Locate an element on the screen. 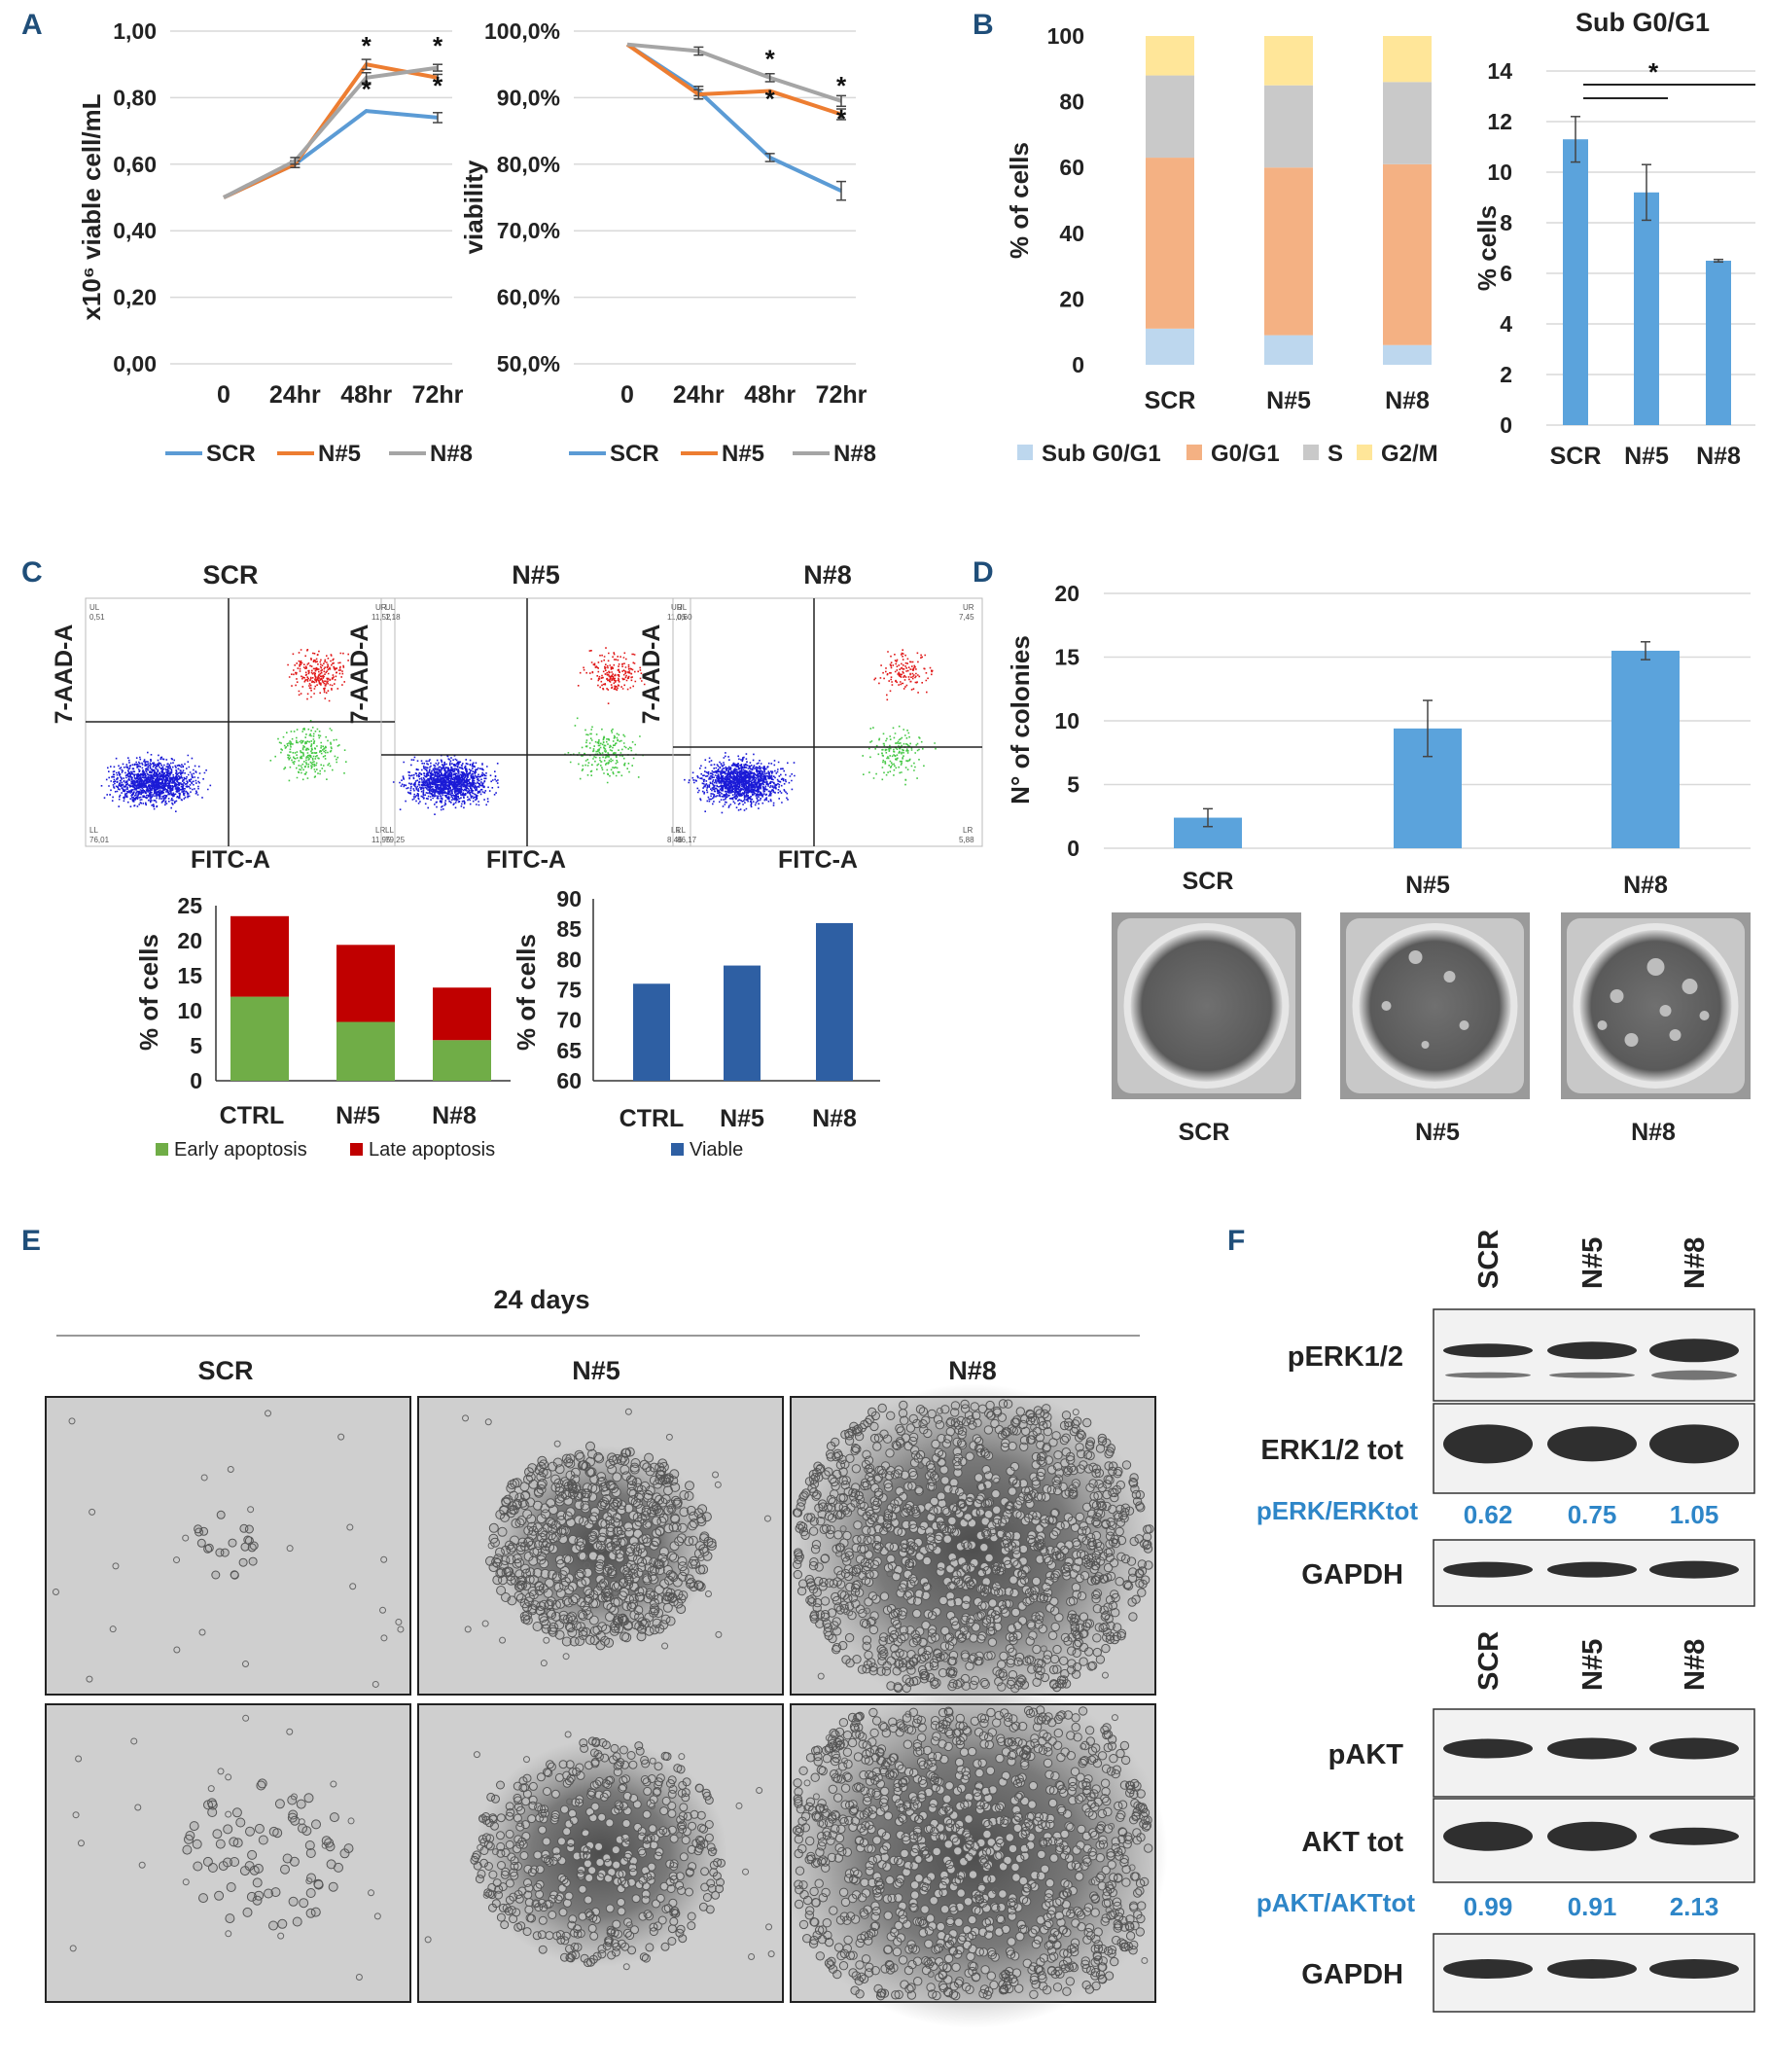 Image resolution: width=1770 pixels, height=2072 pixels. panel-label-e: E is located at coordinates (31, 1241).